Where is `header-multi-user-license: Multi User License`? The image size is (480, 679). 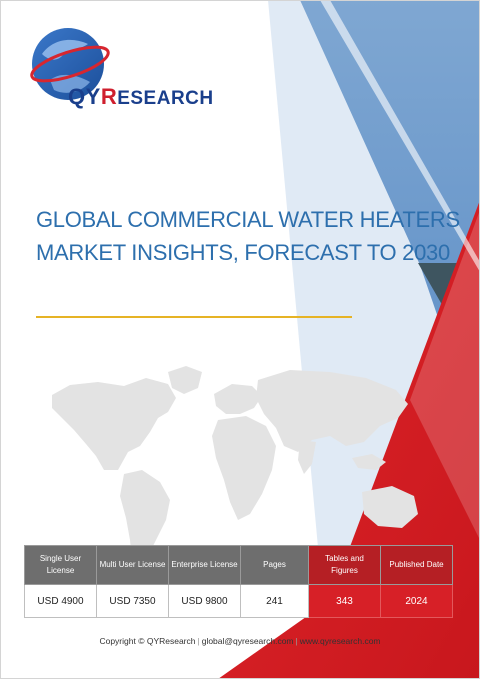
header-multi-user-license: Multi User License is located at coordinates (132, 565).